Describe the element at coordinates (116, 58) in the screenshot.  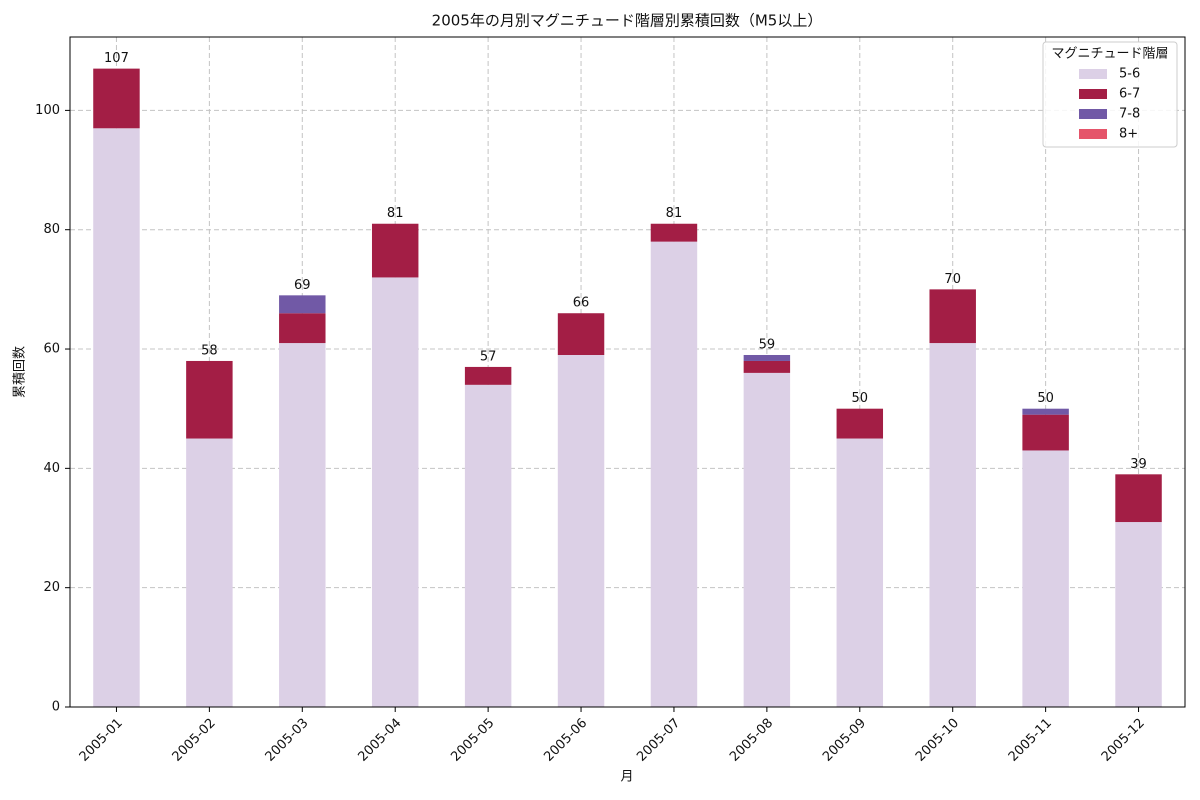
I see `total-label: 107` at that location.